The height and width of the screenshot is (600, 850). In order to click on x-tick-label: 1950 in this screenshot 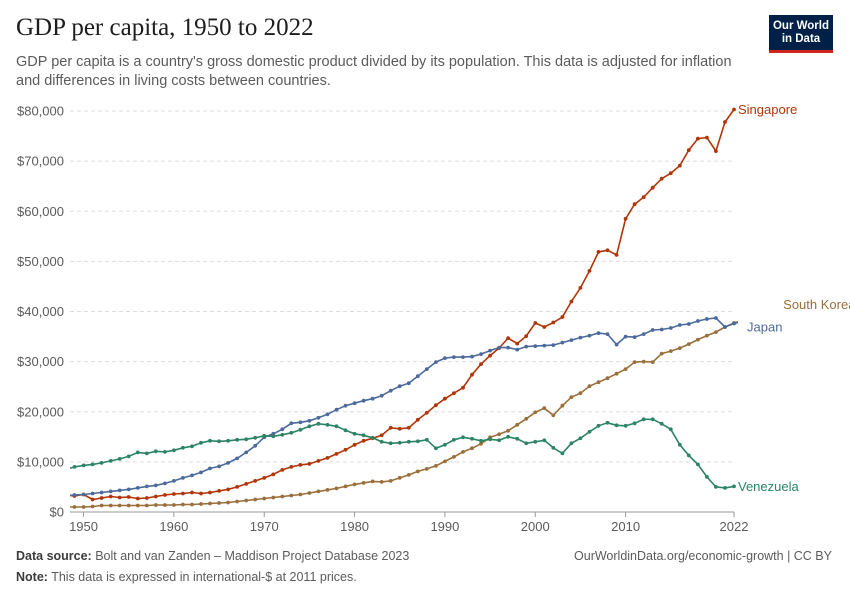, I will do `click(83, 526)`.